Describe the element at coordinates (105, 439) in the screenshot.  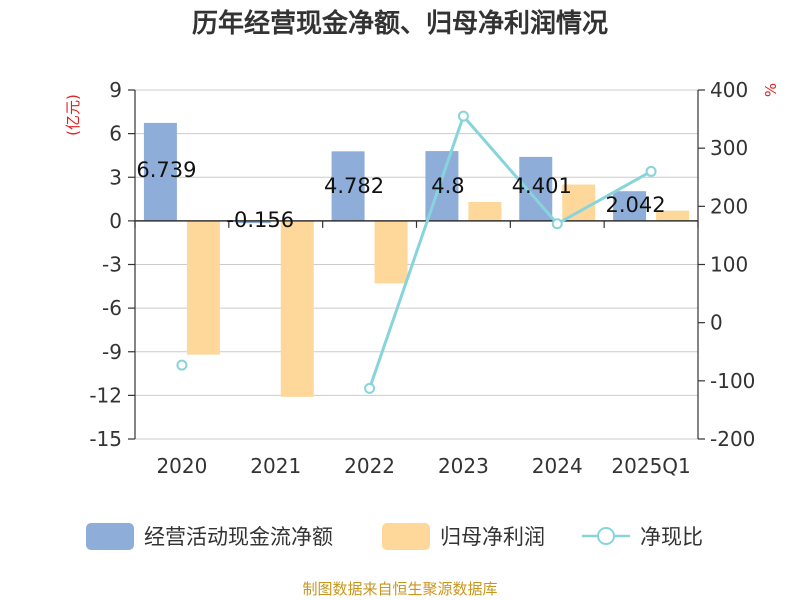
I see `left-tick-label: -15` at that location.